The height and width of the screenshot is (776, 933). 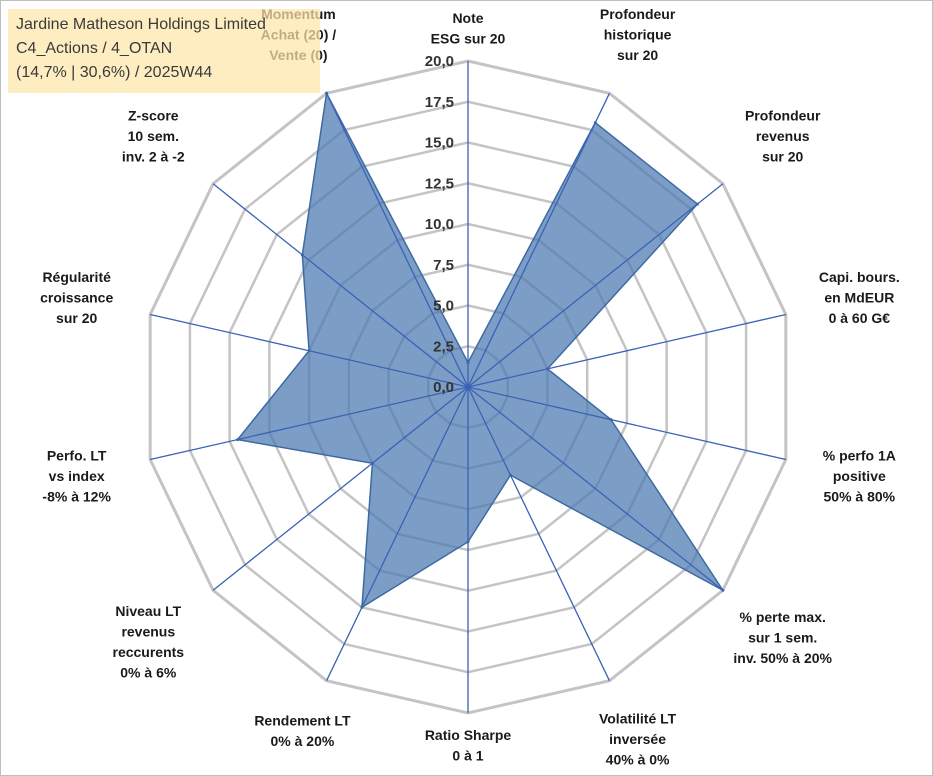 What do you see at coordinates (148, 672) in the screenshot?
I see `axis-label-line: 0% à 6%` at bounding box center [148, 672].